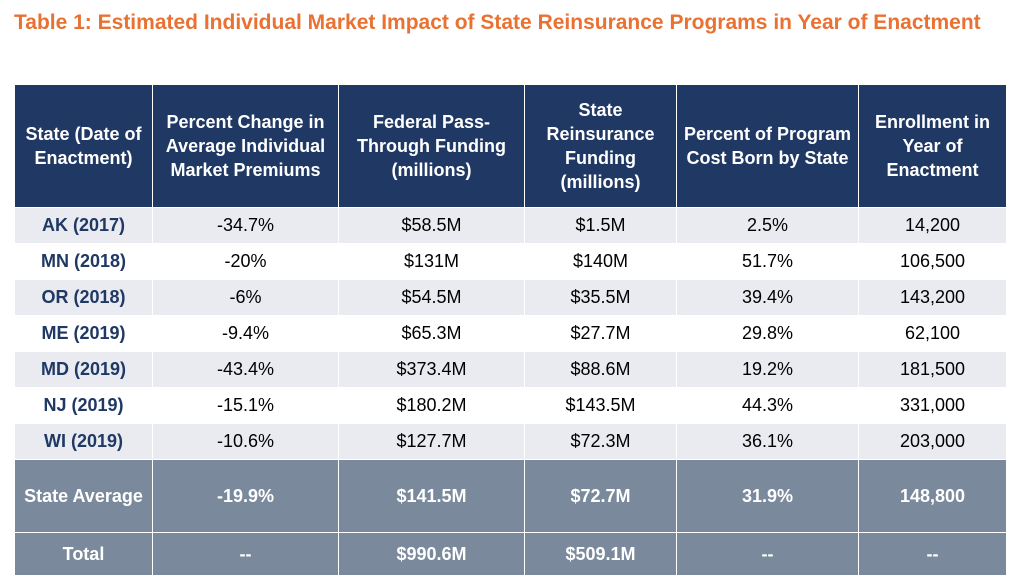 The height and width of the screenshot is (576, 1024). I want to click on premium-change-cell: -15.1%, so click(245, 405).